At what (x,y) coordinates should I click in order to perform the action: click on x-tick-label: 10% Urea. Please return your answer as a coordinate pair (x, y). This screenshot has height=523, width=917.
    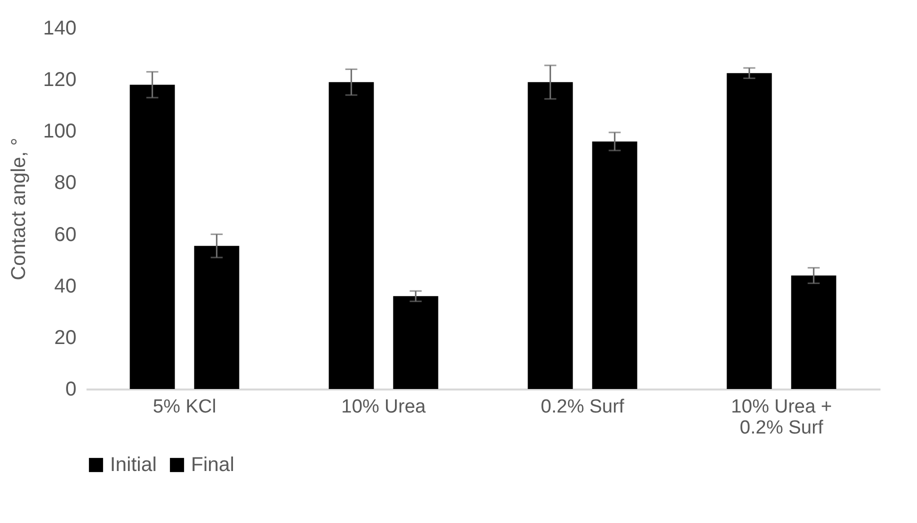
    Looking at the image, I should click on (383, 407).